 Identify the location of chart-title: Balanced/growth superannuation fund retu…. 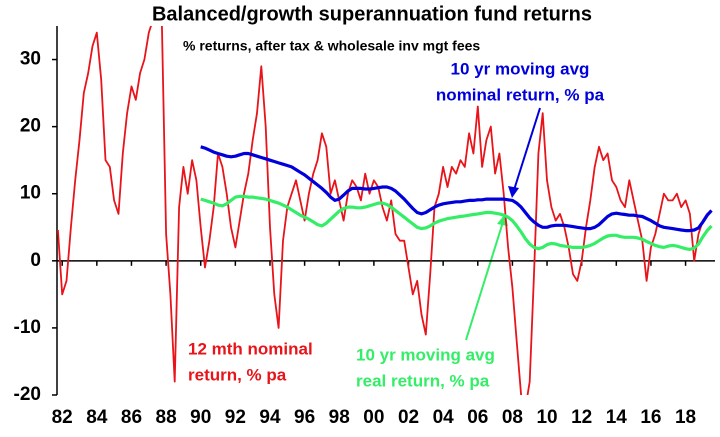
(372, 14).